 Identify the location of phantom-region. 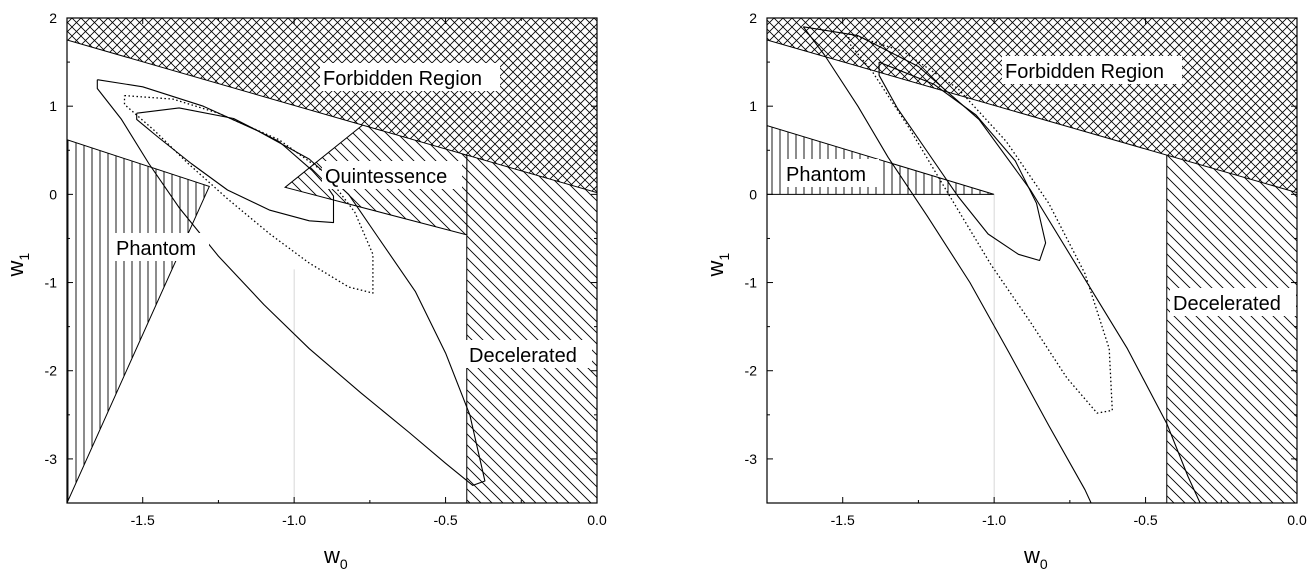
(138, 321).